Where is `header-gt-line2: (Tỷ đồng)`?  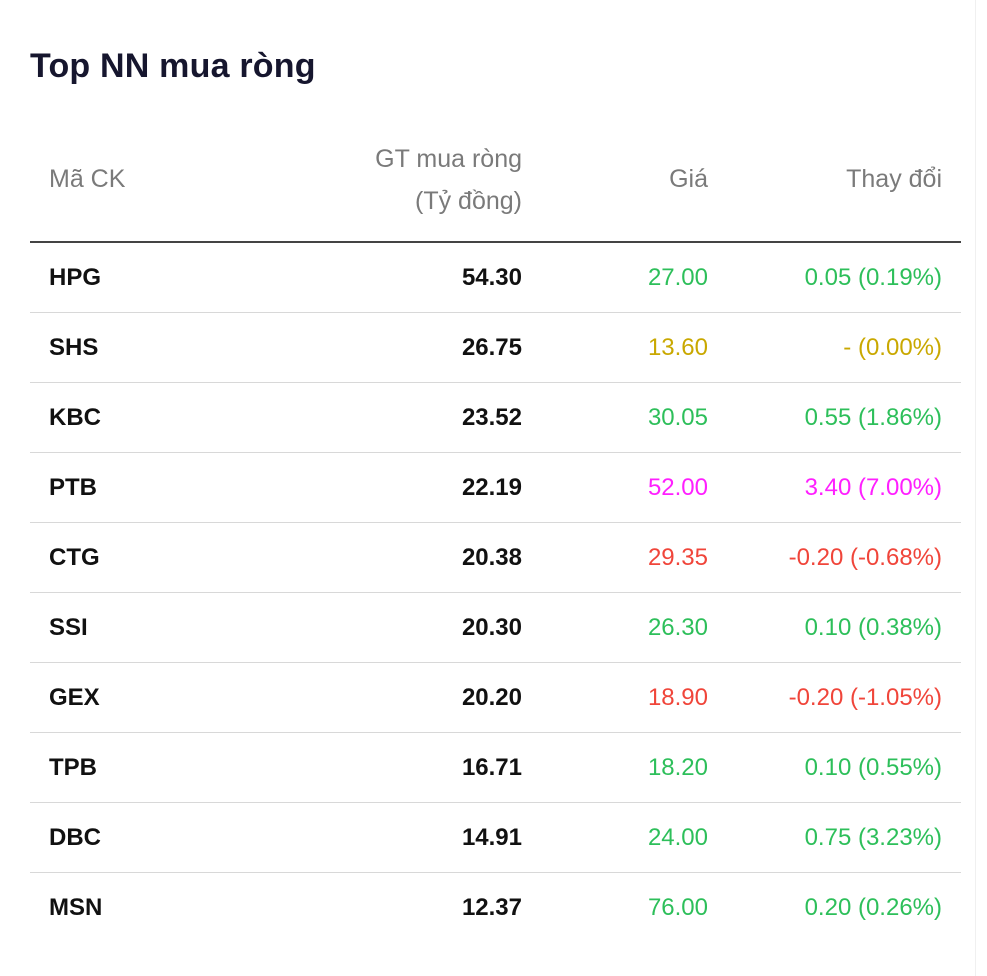
header-gt-line2: (Tỷ đồng) is located at coordinates (468, 201).